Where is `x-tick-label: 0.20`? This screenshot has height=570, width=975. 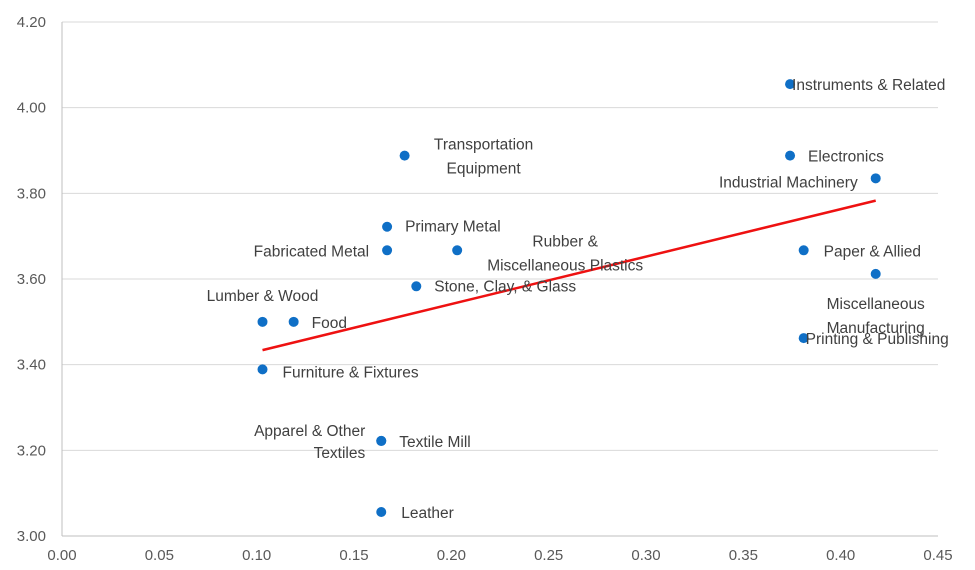 x-tick-label: 0.20 is located at coordinates (451, 555).